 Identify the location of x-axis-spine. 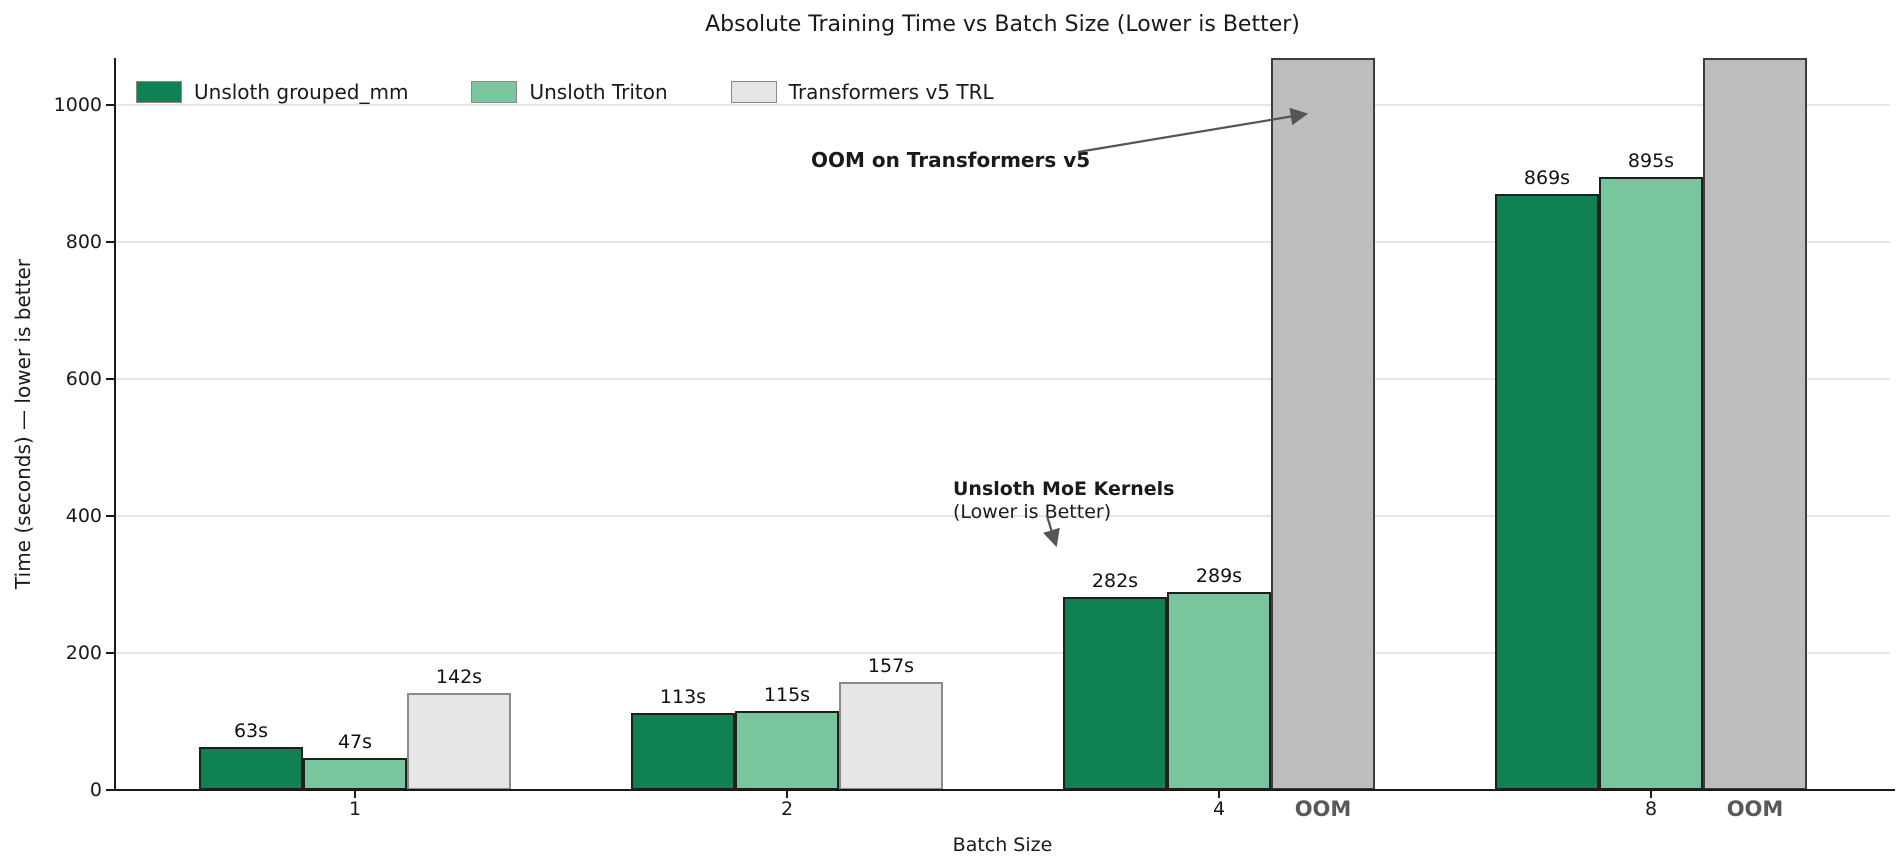
(1004, 790).